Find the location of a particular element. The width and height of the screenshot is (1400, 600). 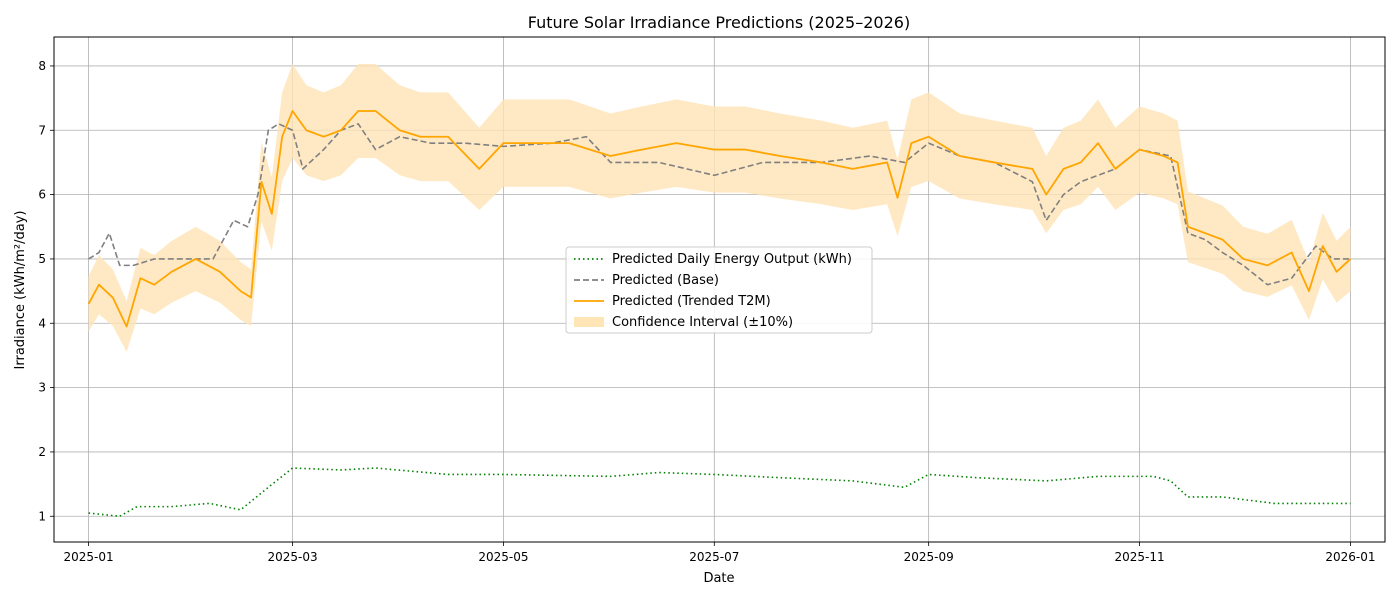

x-tick-label: 2025-03 is located at coordinates (292, 557).